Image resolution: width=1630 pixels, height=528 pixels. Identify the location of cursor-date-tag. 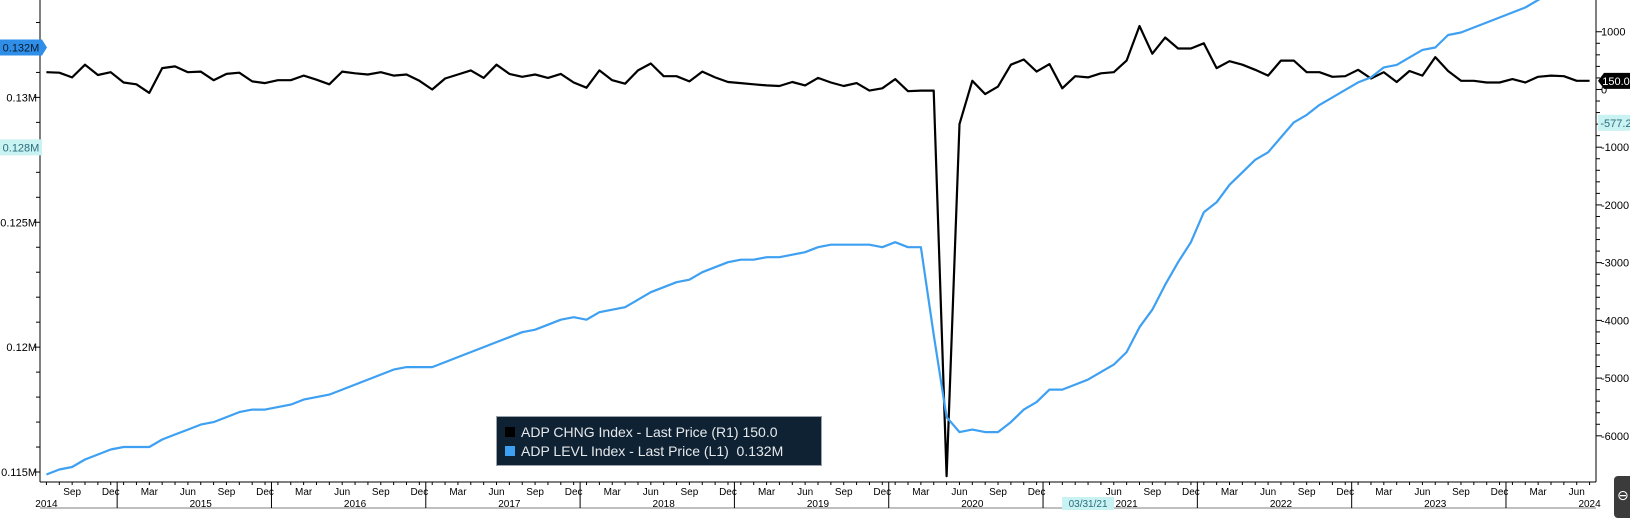
(1088, 503).